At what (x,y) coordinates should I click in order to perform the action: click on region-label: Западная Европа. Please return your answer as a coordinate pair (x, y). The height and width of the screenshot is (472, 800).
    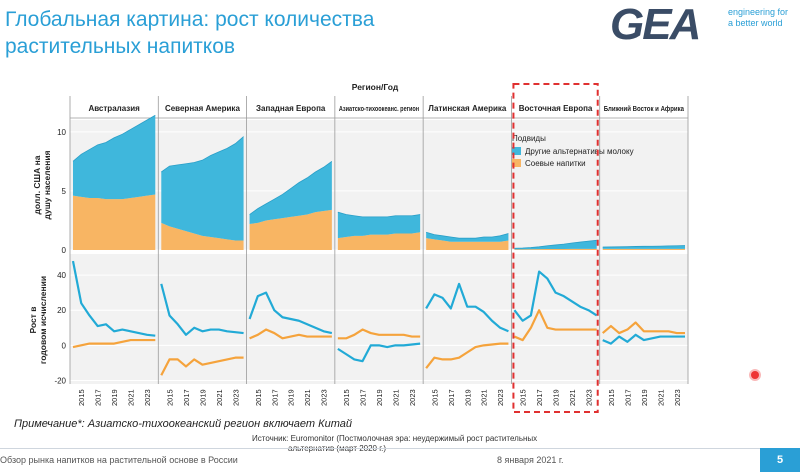
    Looking at the image, I should click on (291, 108).